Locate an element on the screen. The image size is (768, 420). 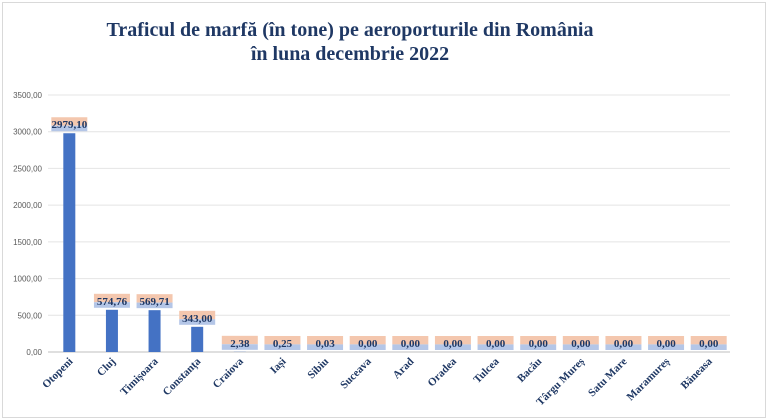
data-label-text: 2979,10 is located at coordinates (69, 125).